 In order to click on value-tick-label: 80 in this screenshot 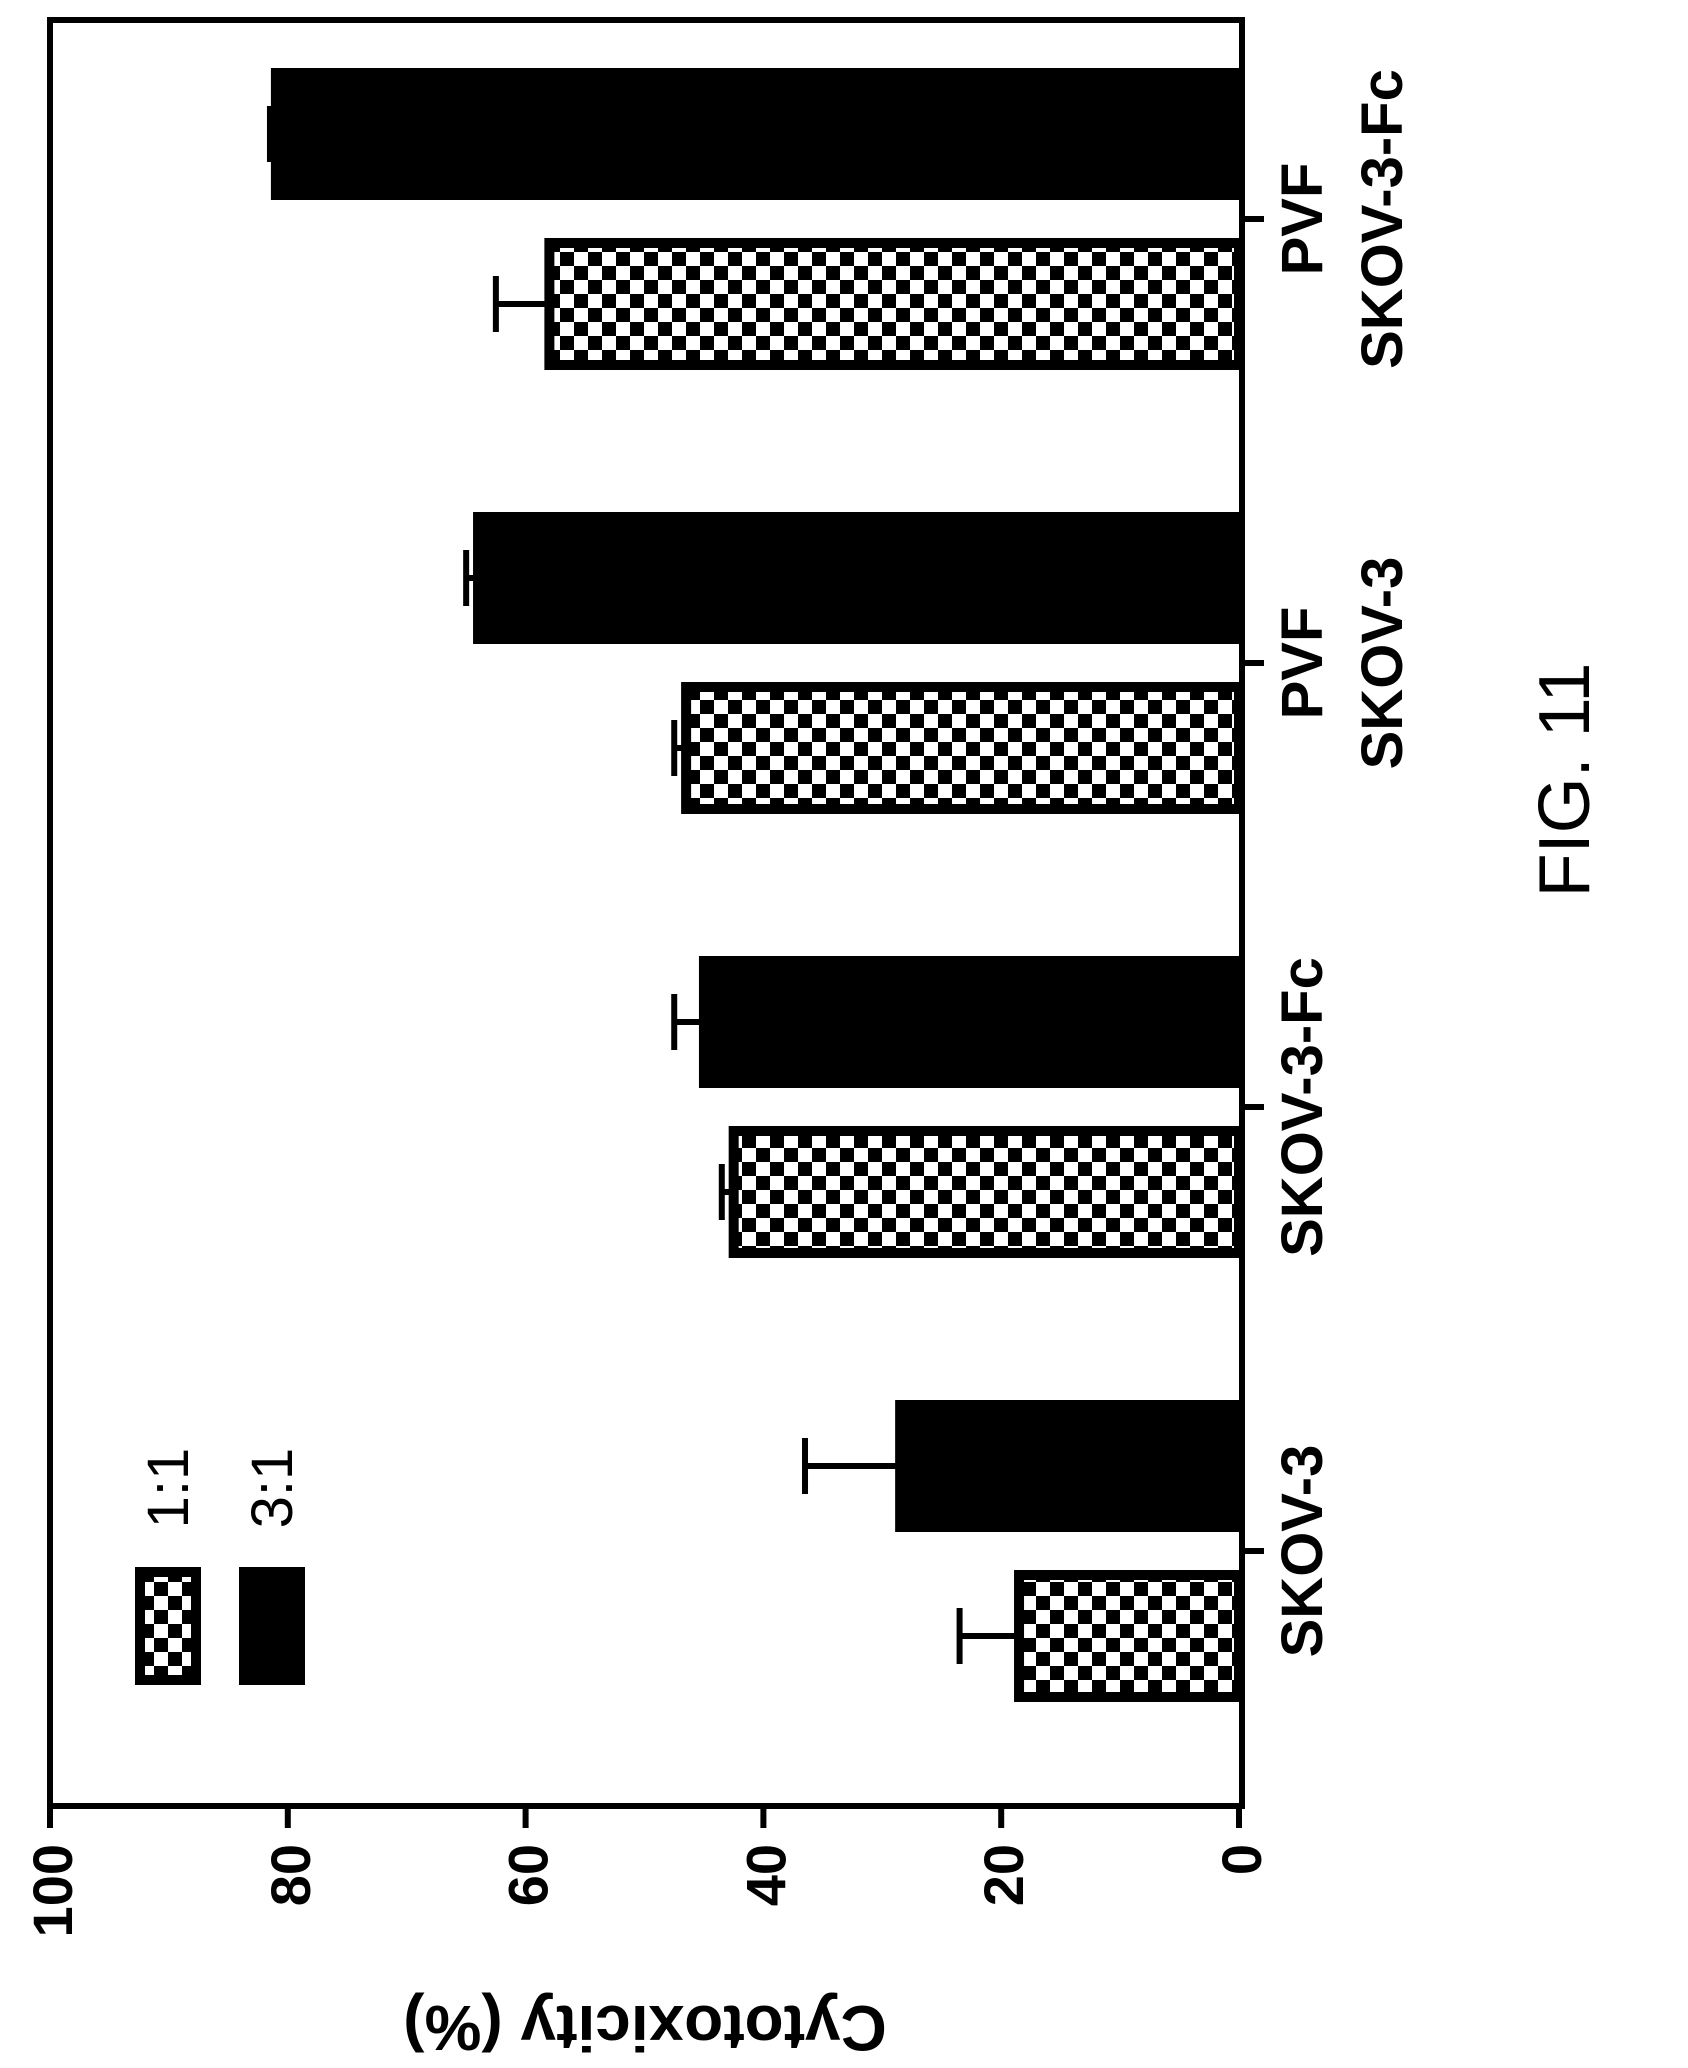, I will do `click(290, 1875)`.